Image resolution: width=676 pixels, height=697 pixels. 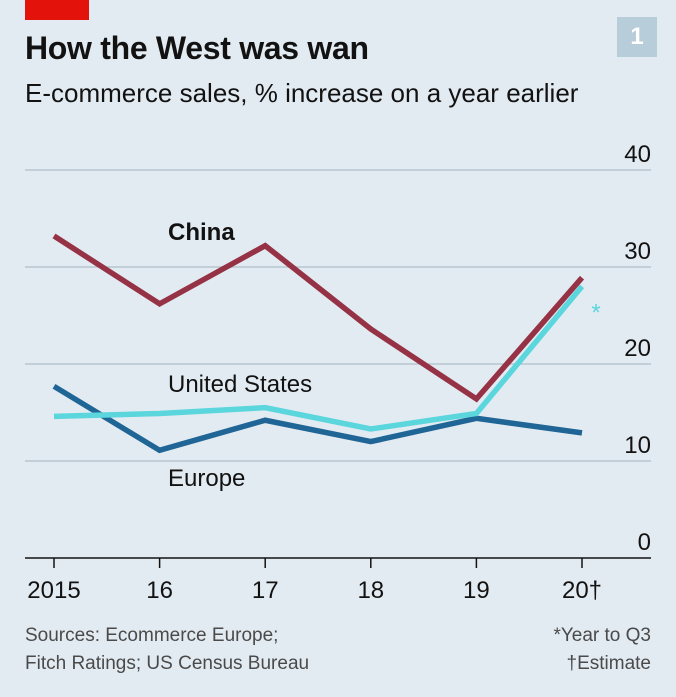 What do you see at coordinates (644, 542) in the screenshot?
I see `y-tick-label-0: 0` at bounding box center [644, 542].